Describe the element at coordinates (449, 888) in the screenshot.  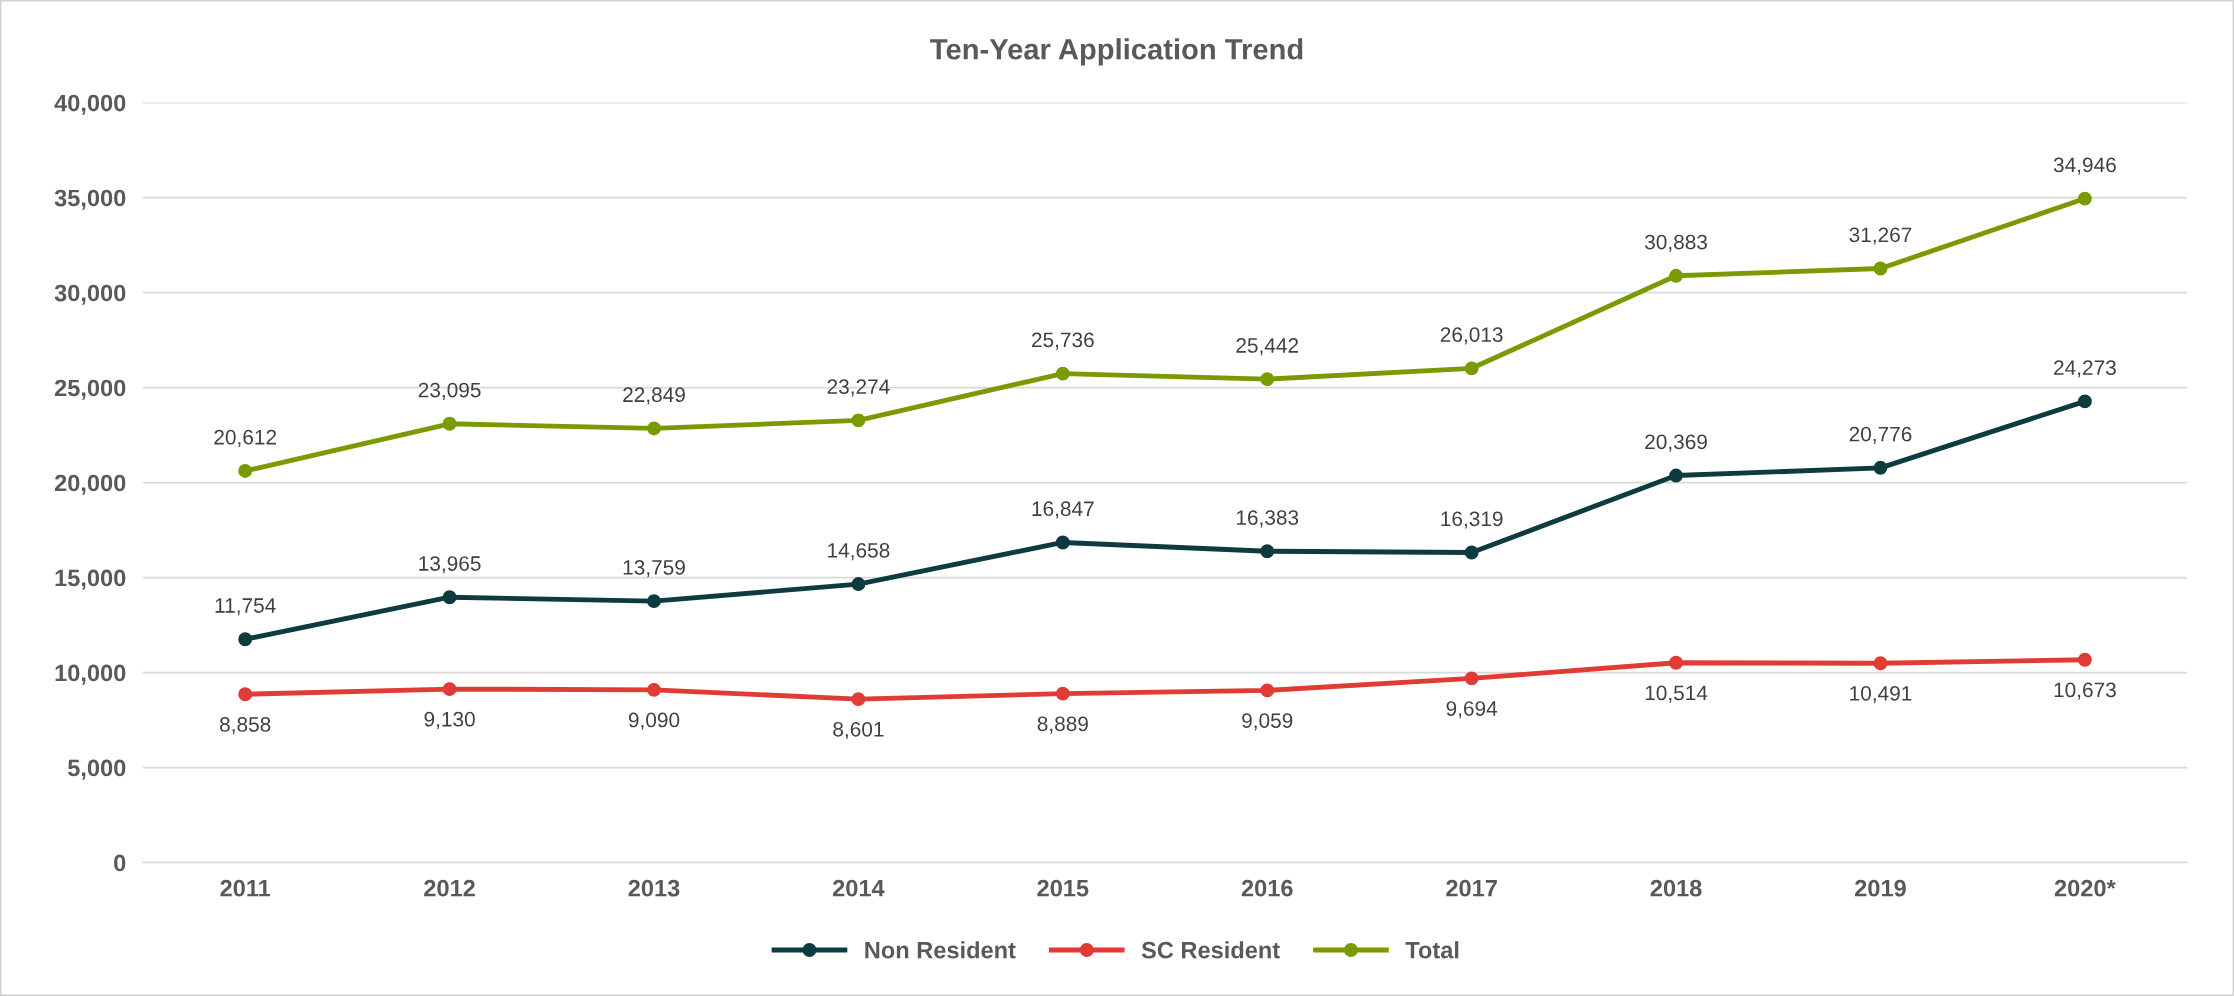
I see `x-tick-label: 2012` at that location.